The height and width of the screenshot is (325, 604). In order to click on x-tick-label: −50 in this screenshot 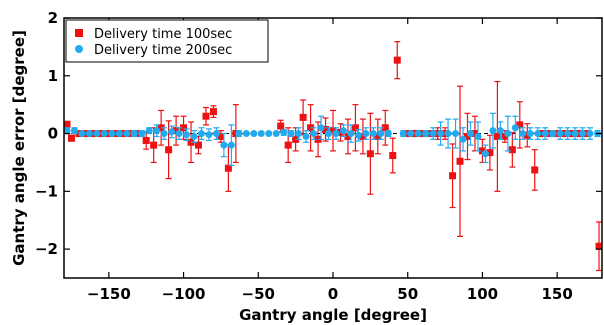, I will do `click(258, 294)`.